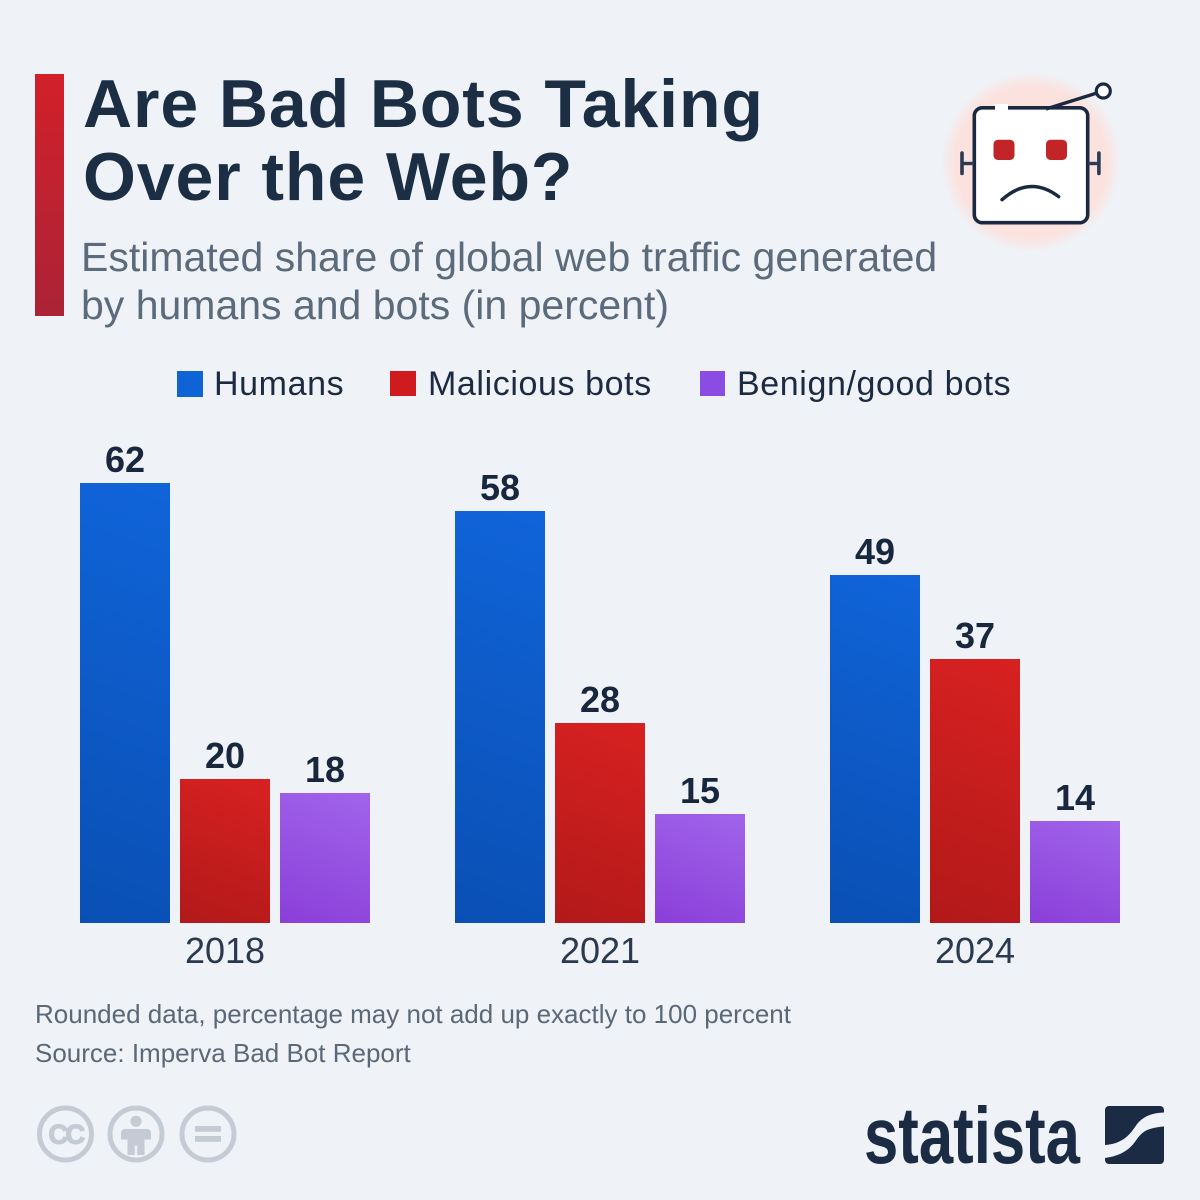 The width and height of the screenshot is (1200, 1200). Describe the element at coordinates (67, 1135) in the screenshot. I see `svg-text: CC` at that location.